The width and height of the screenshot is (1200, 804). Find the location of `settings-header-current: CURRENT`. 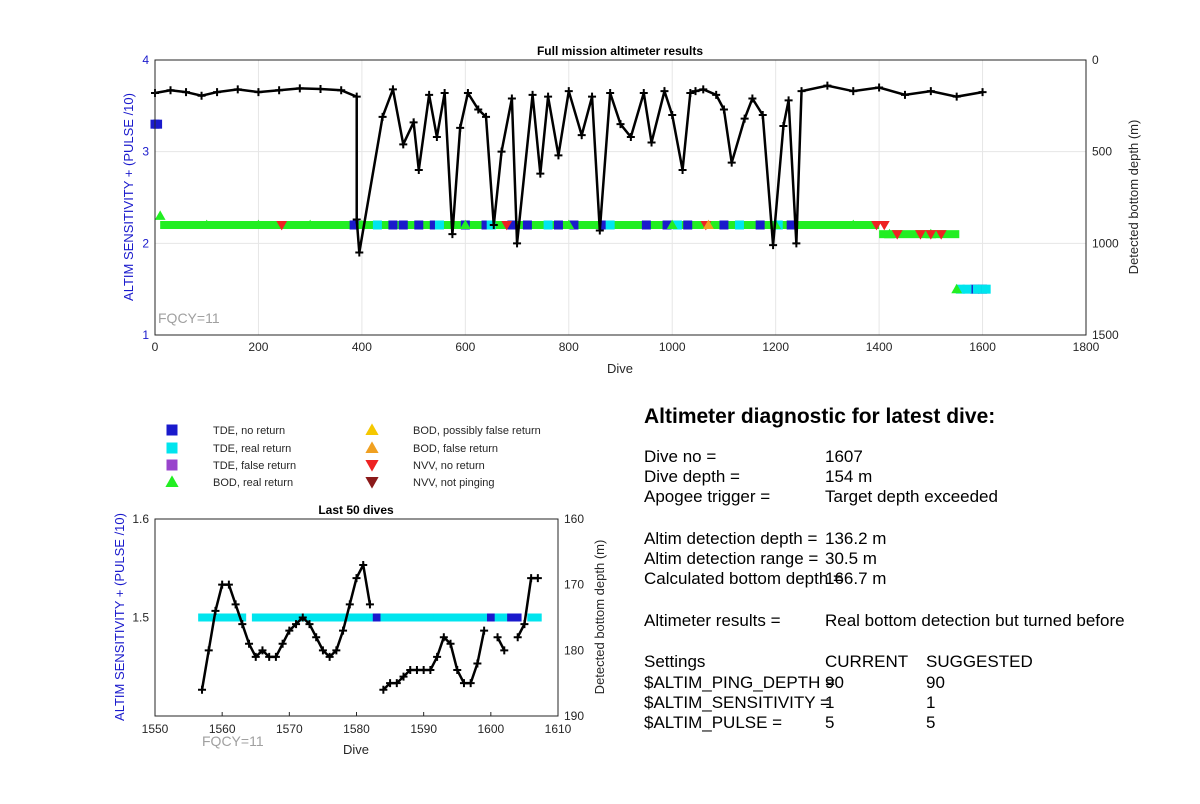

settings-header-current: CURRENT is located at coordinates (866, 661).